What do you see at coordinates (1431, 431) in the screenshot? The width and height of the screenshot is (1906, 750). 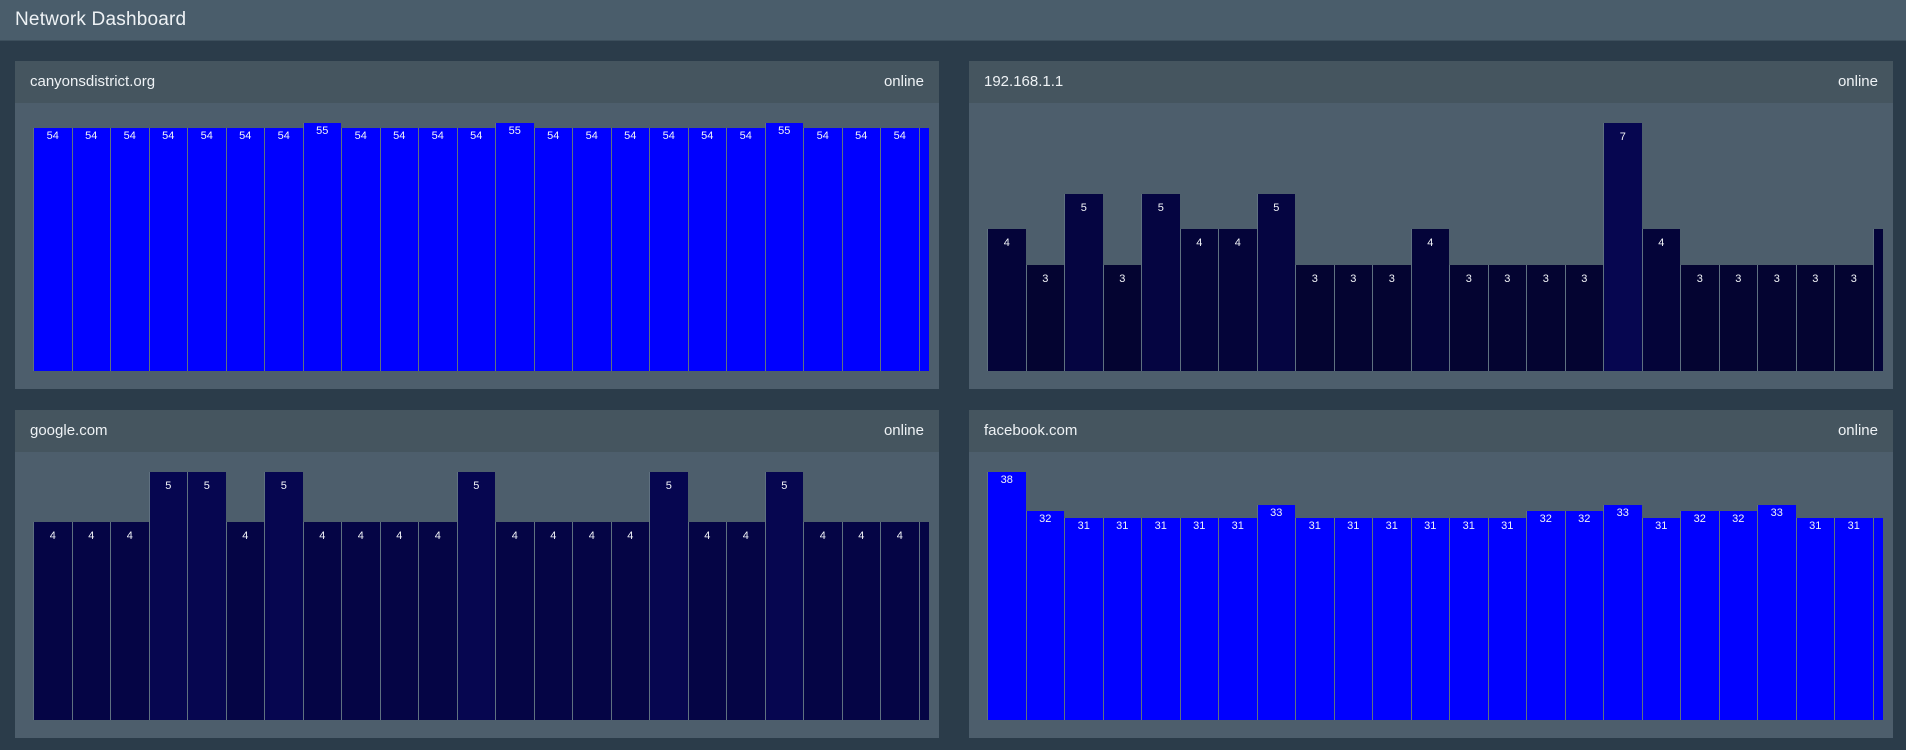 I see `panel-header: facebook.com online` at bounding box center [1431, 431].